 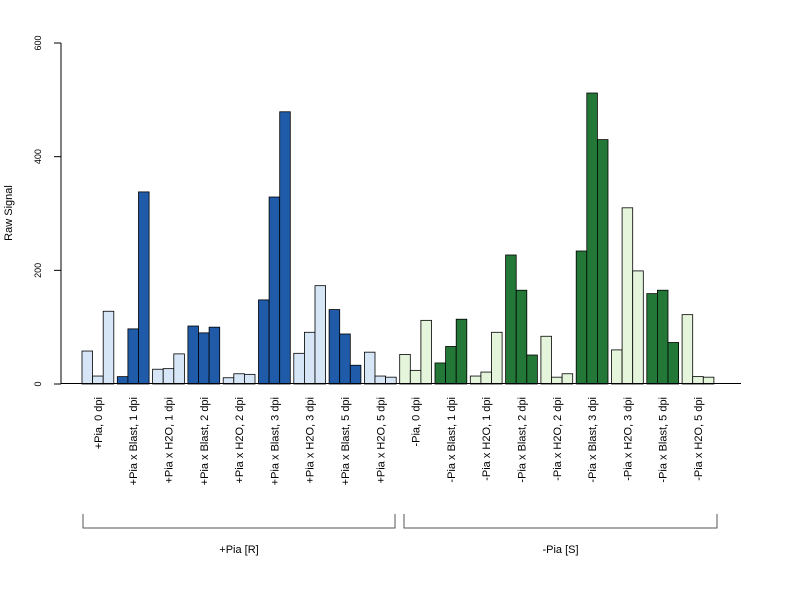 I want to click on x-tick-label: -Pia x Blast, 5 dpi, so click(x=664, y=440).